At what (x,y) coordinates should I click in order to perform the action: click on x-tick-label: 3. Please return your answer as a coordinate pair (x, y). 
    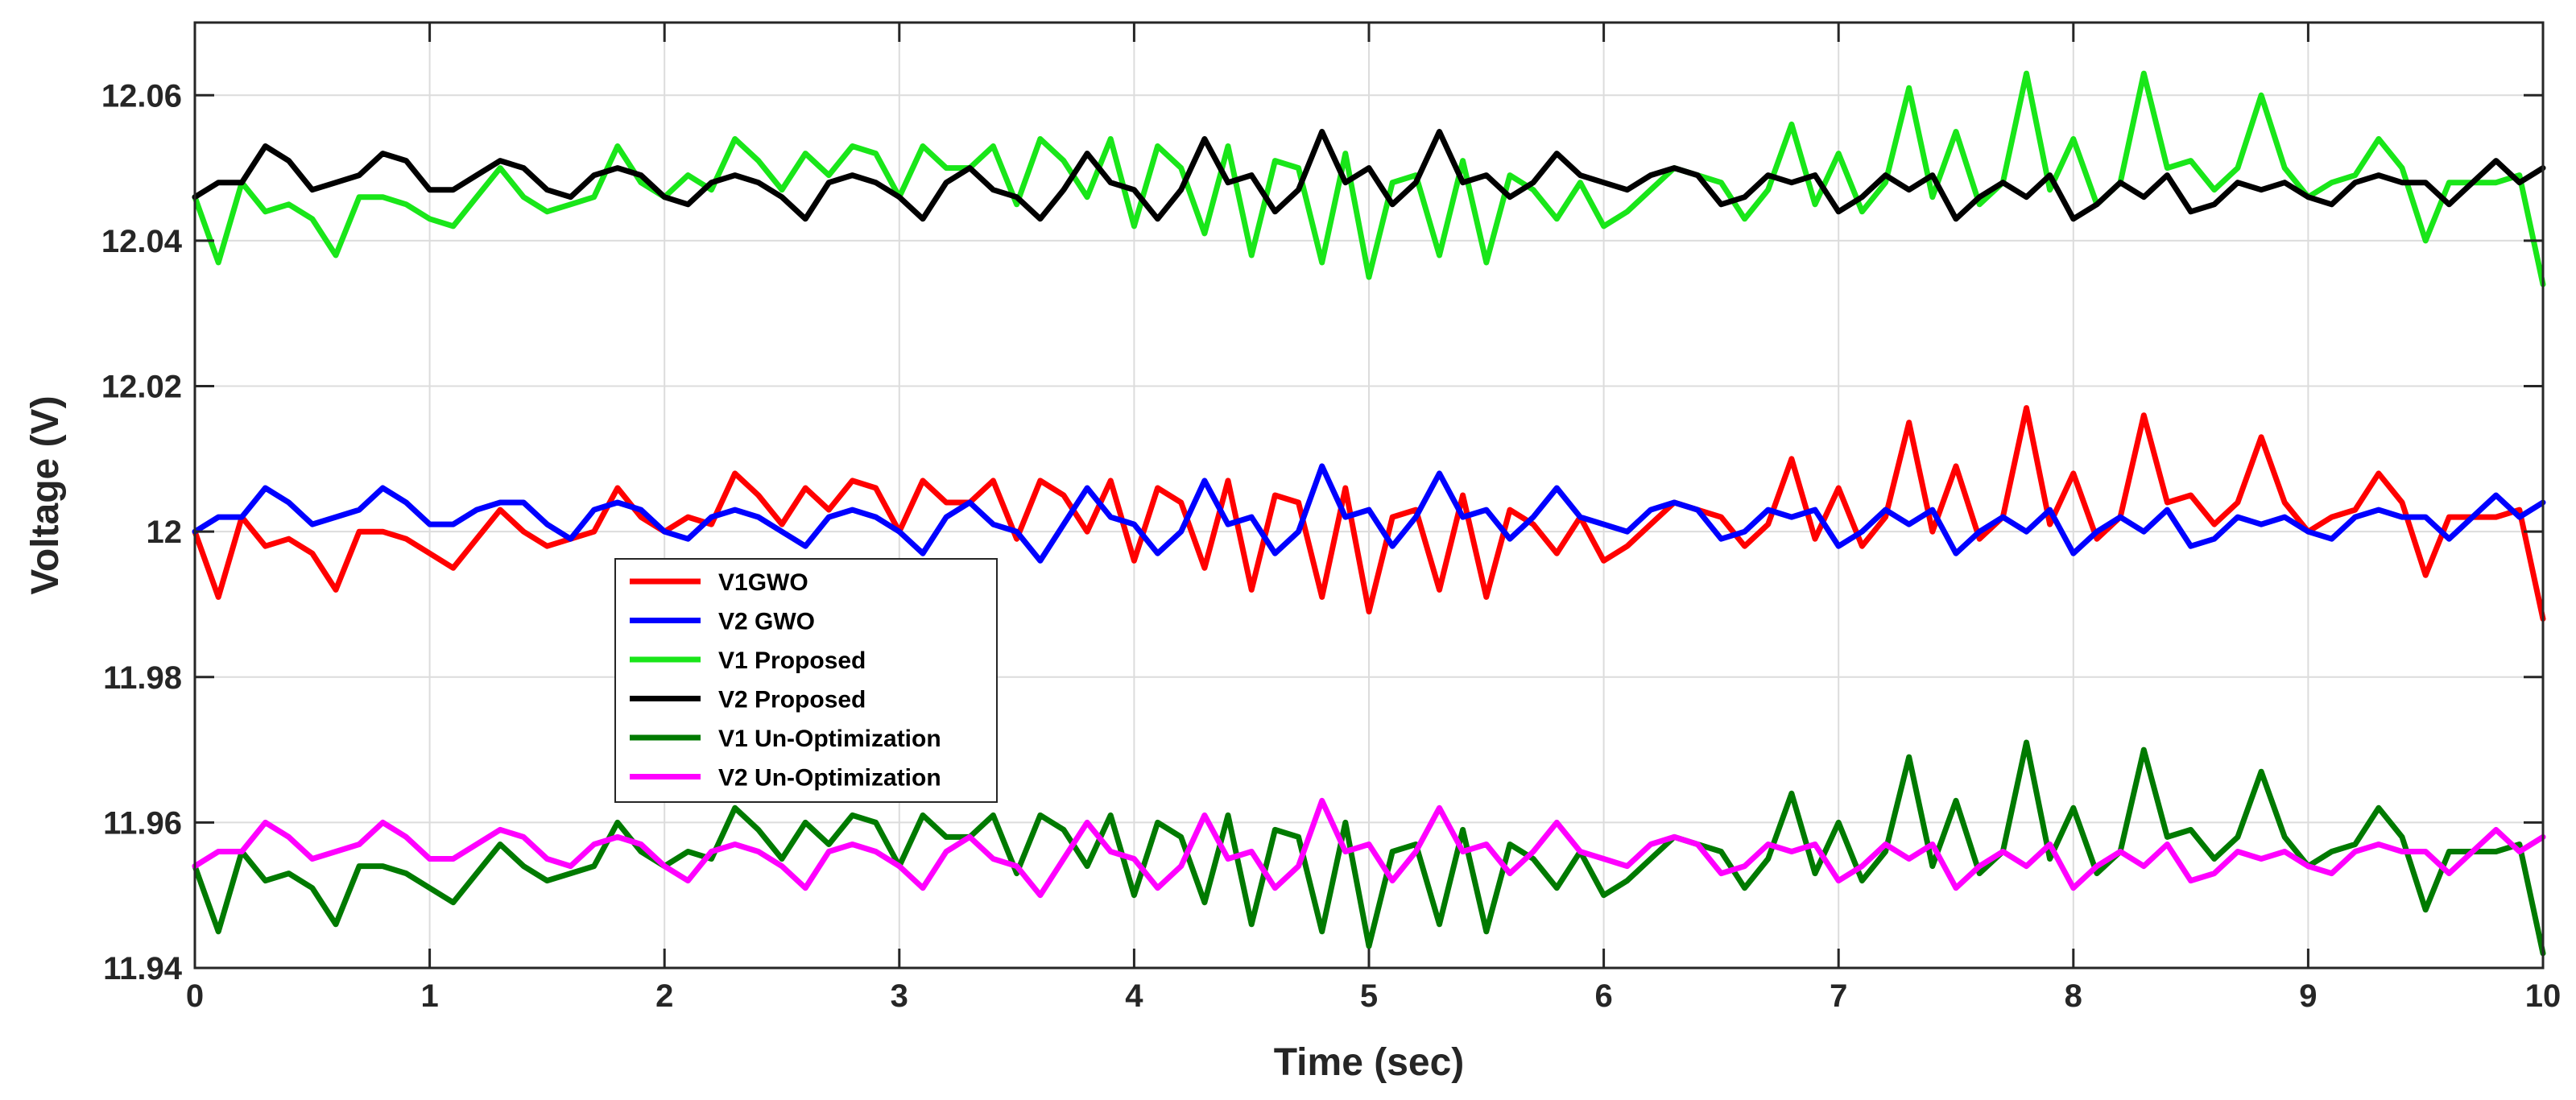
    Looking at the image, I should click on (900, 996).